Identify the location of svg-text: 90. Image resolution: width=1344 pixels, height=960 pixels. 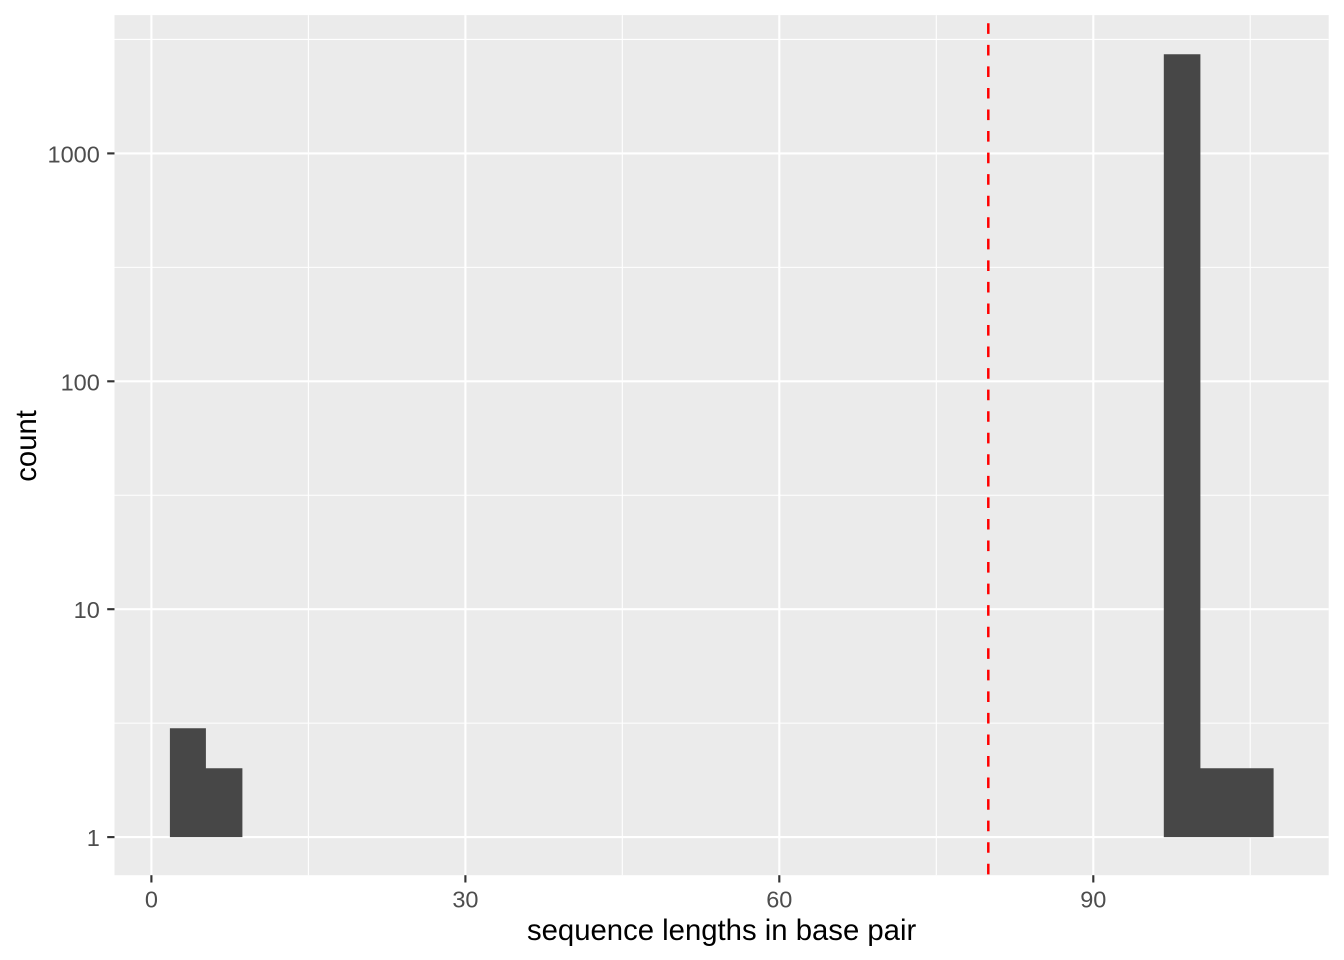
(1093, 900).